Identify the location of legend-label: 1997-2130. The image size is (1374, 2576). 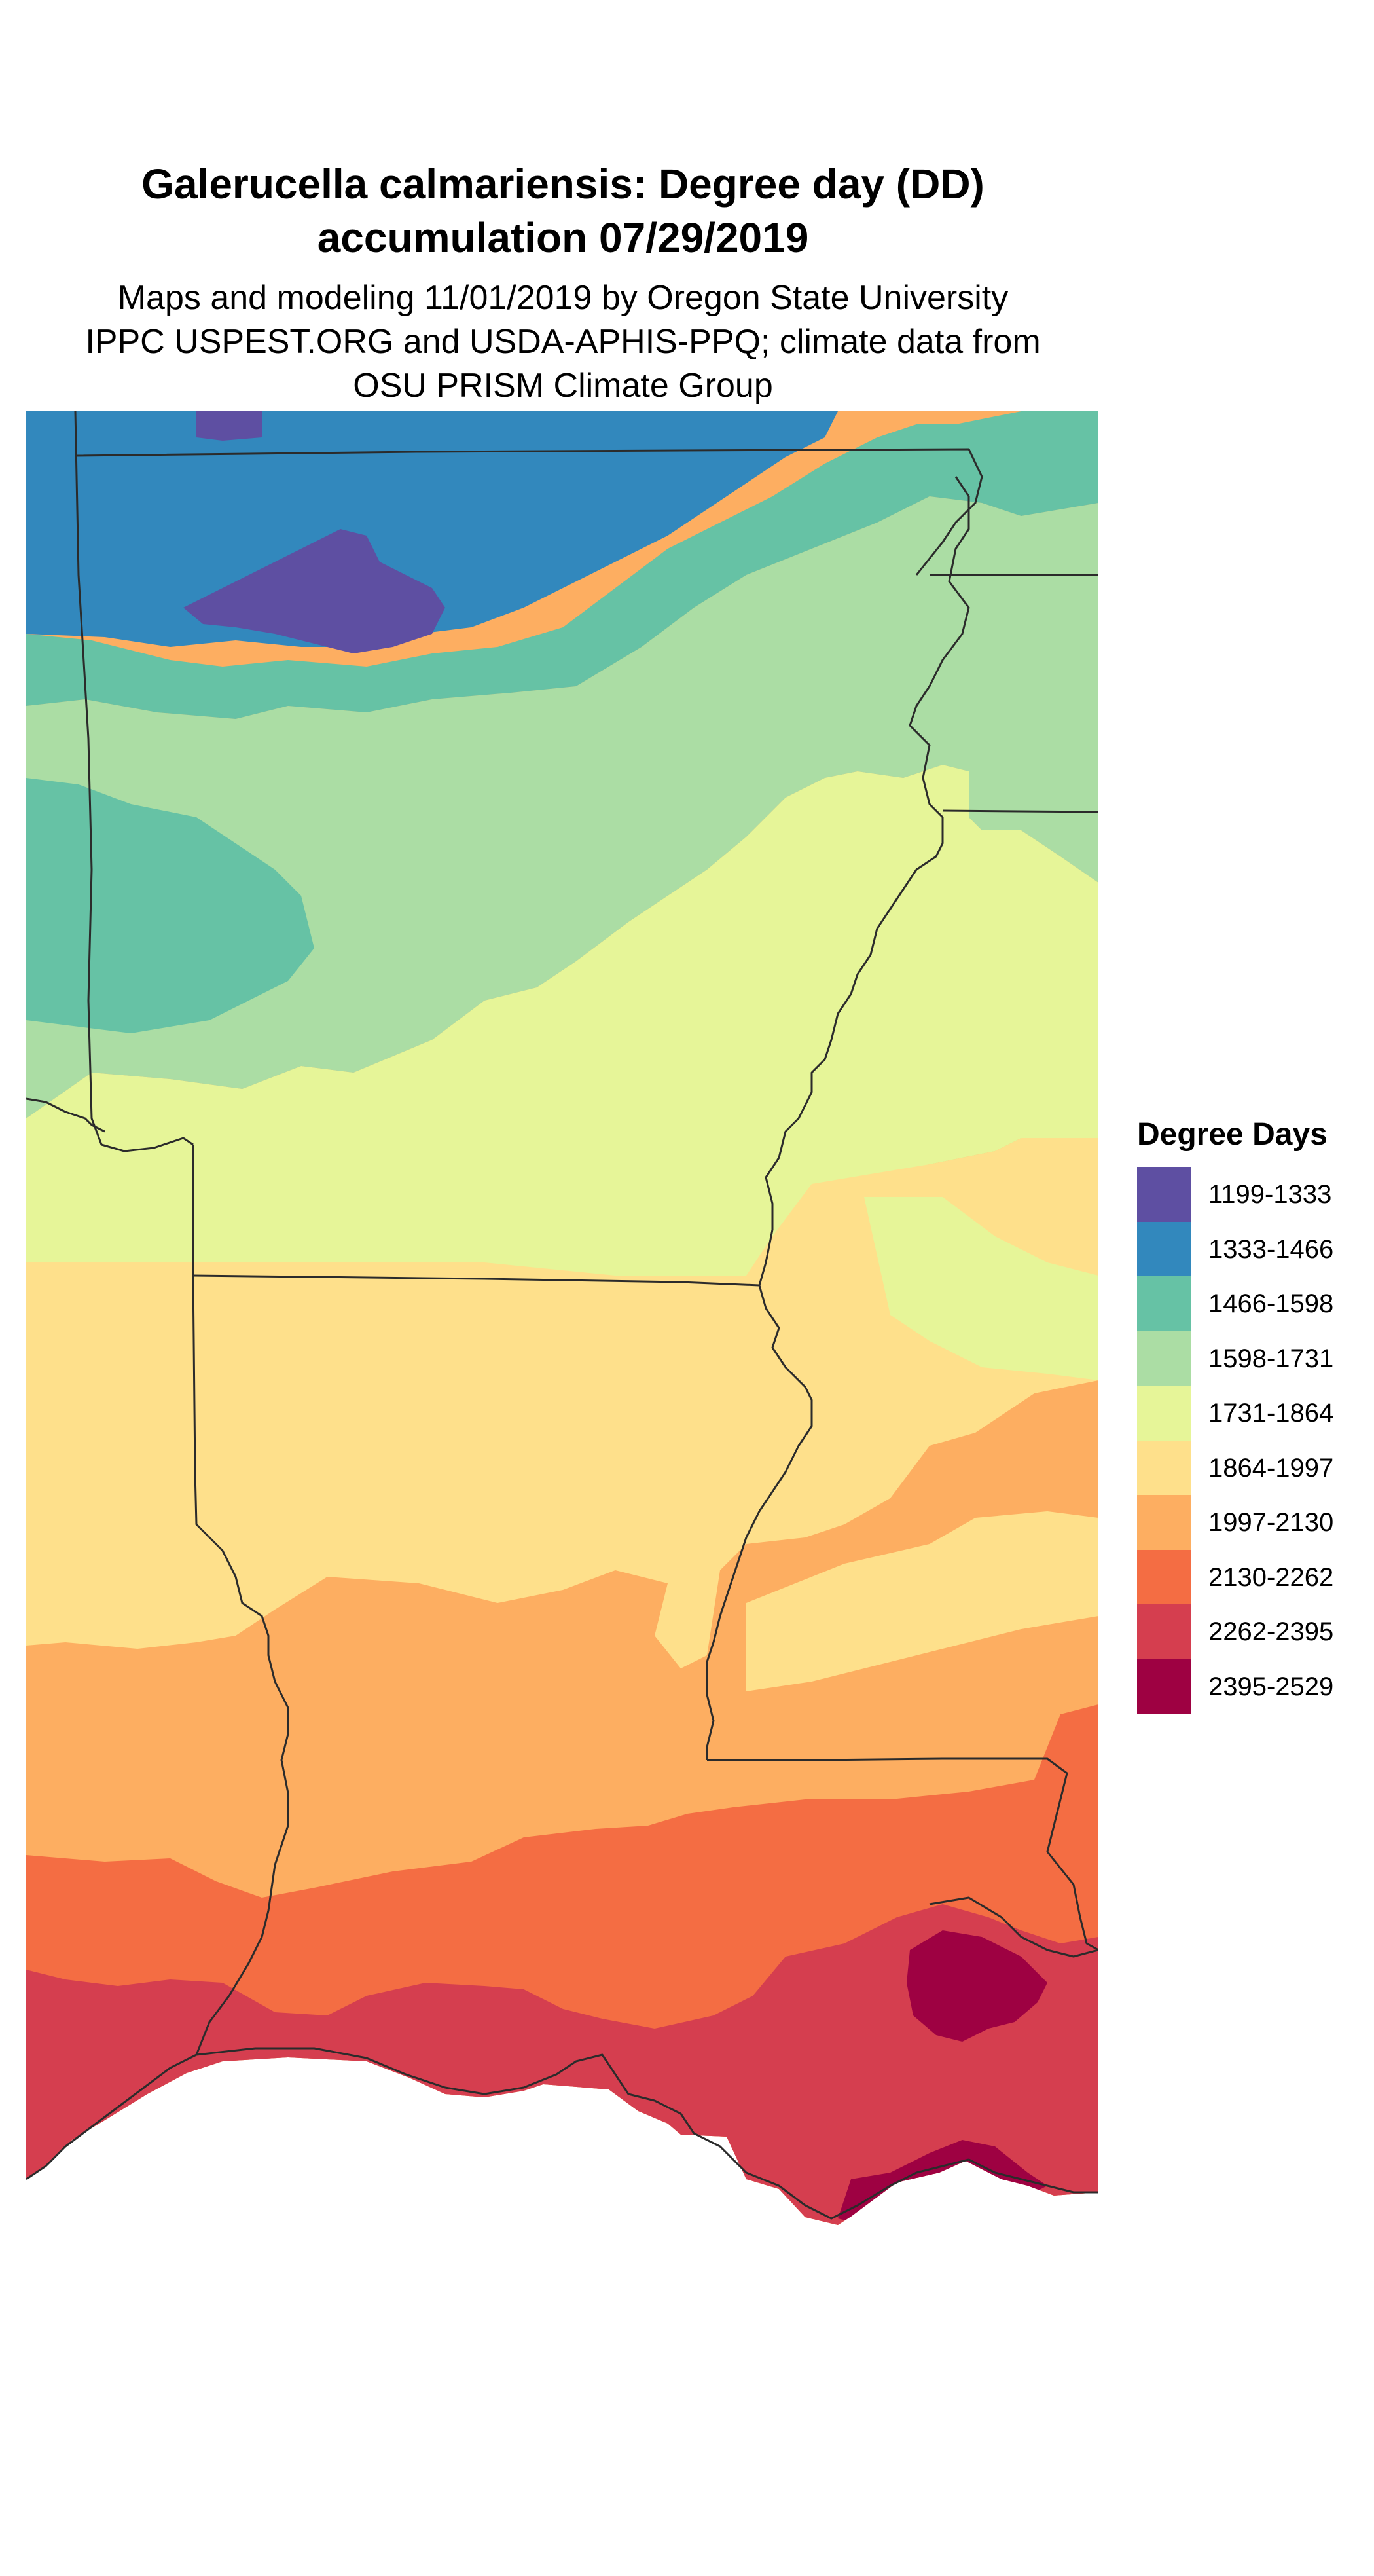
(1271, 1522).